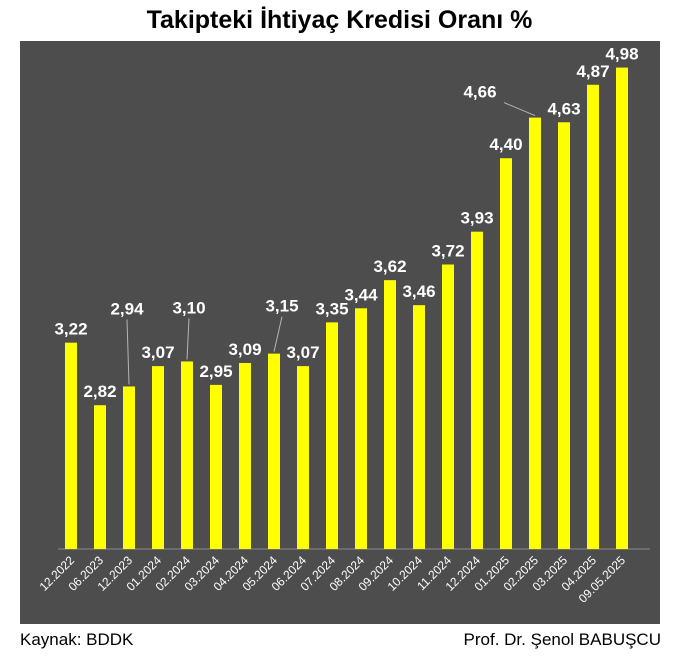 This screenshot has width=679, height=667. I want to click on data-label: 4,66, so click(479, 92).